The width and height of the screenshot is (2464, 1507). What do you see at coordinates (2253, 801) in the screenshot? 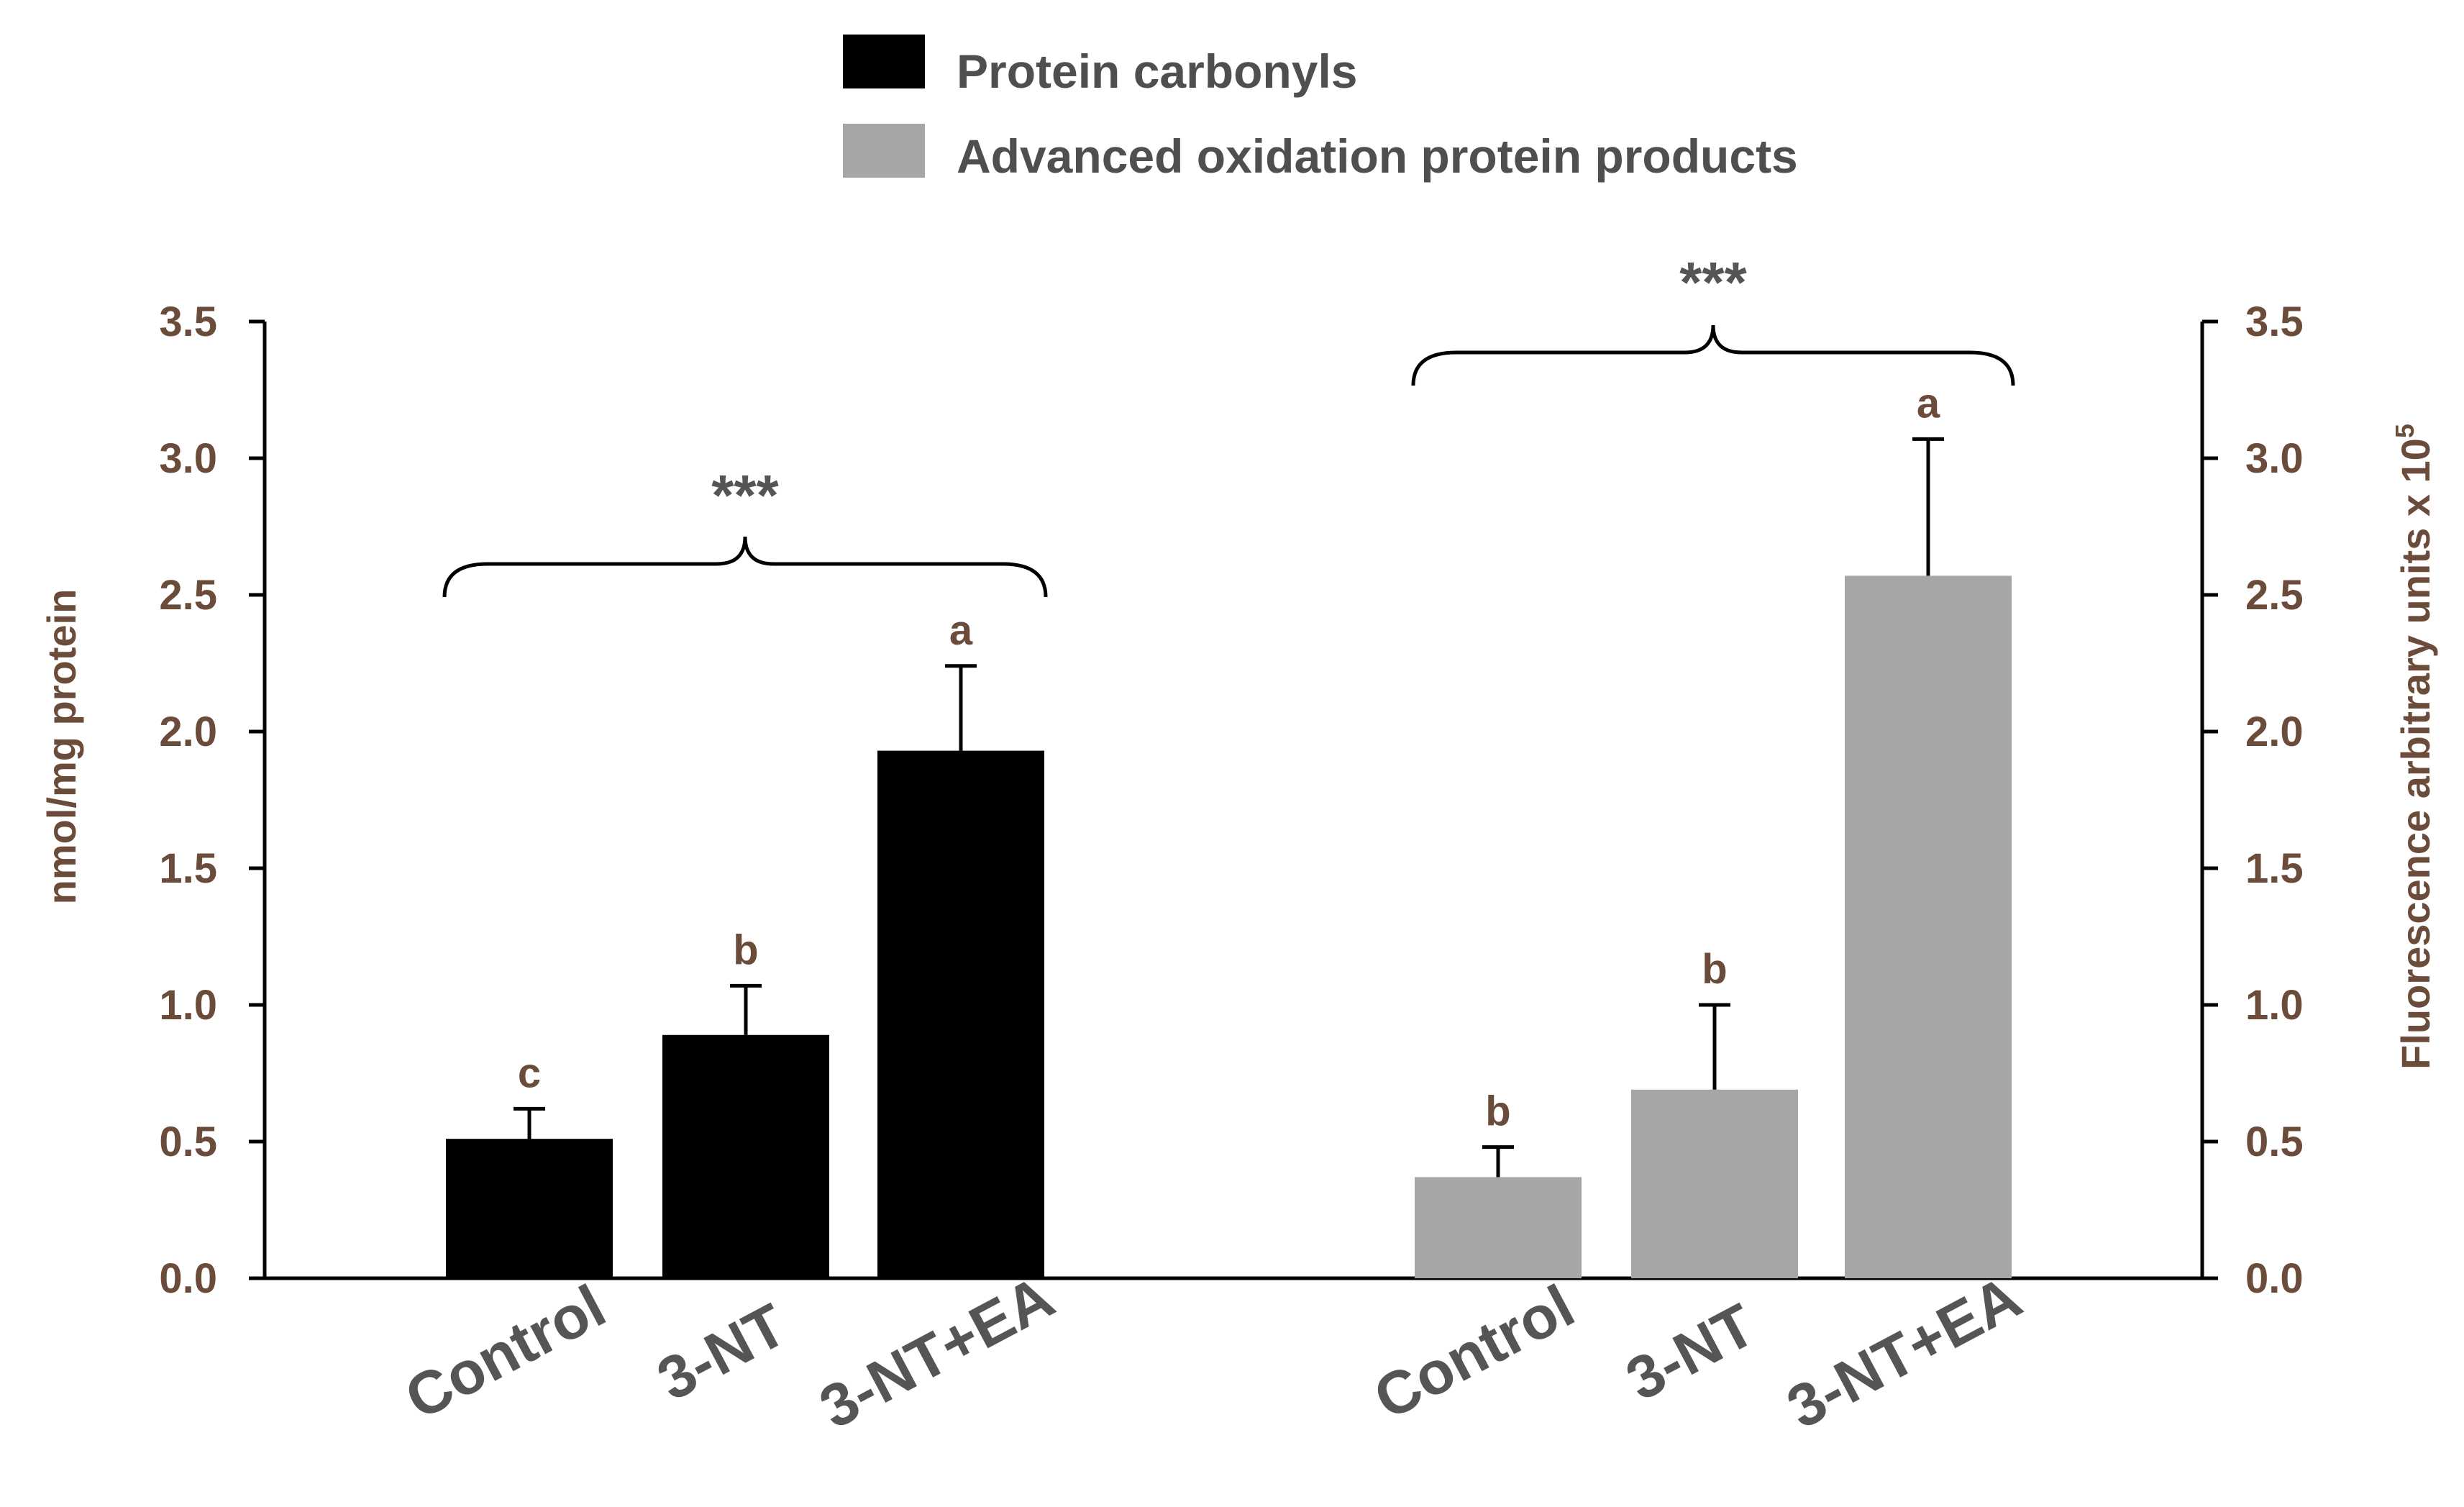
I see `right-axis-ticks: 0.0 0.5 1.0 1.5 2.0 2.5 3.0 3.5` at bounding box center [2253, 801].